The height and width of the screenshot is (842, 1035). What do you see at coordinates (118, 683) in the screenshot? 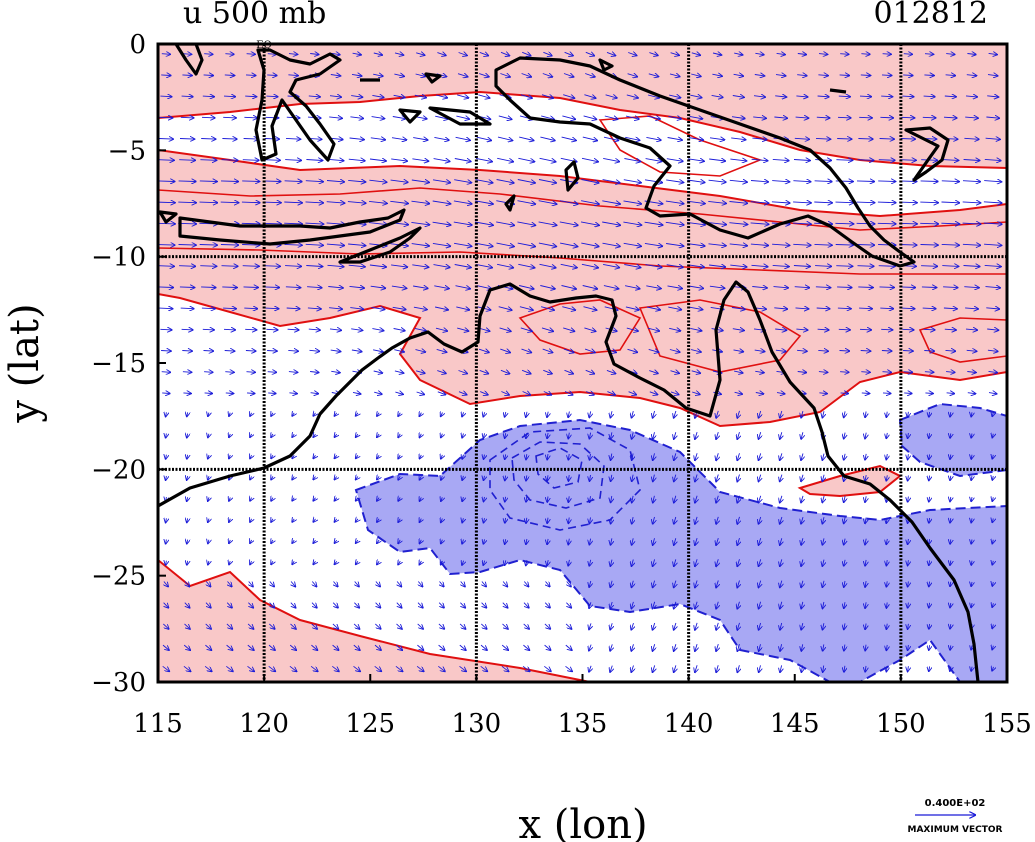
I see `y-tick-label: −30` at bounding box center [118, 683].